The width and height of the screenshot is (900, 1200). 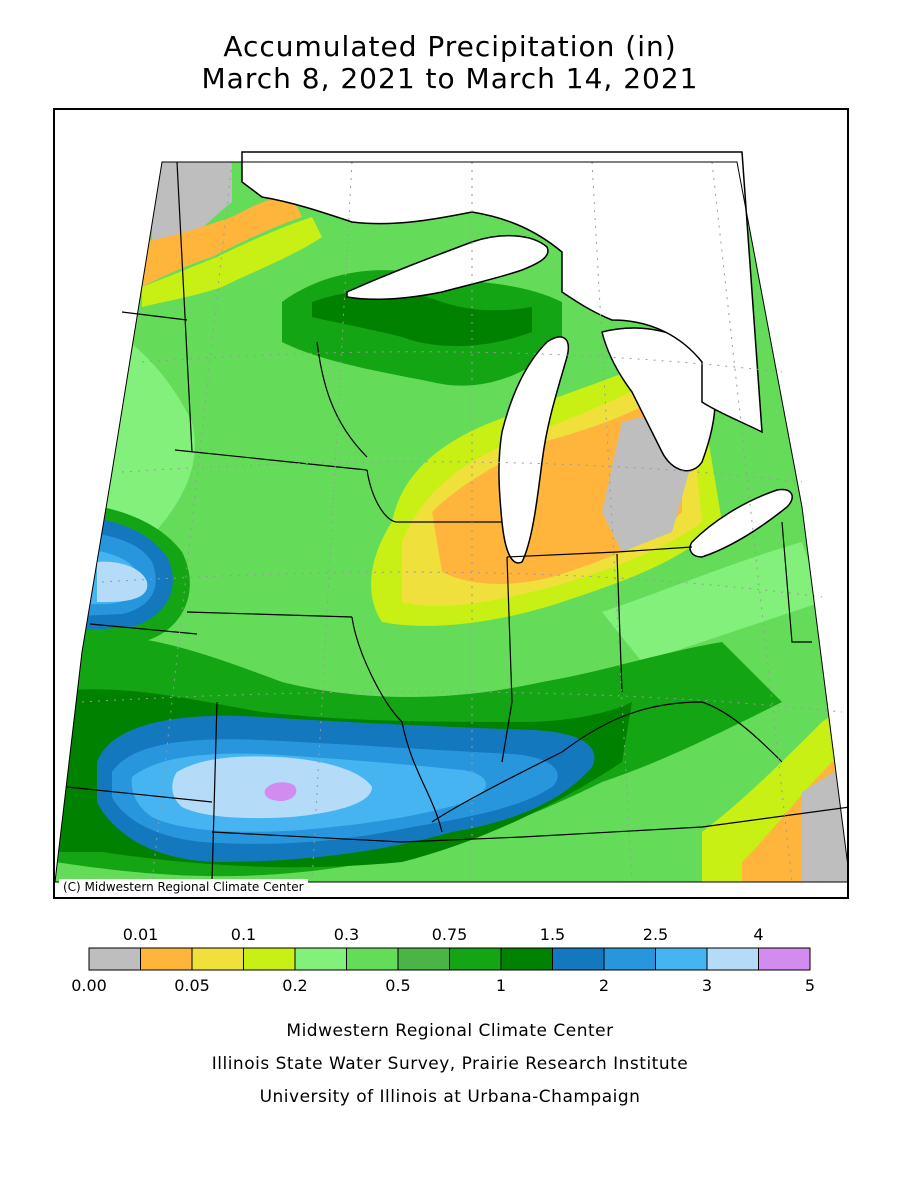 What do you see at coordinates (122, 581) in the screenshot?
I see `blue-west-palest` at bounding box center [122, 581].